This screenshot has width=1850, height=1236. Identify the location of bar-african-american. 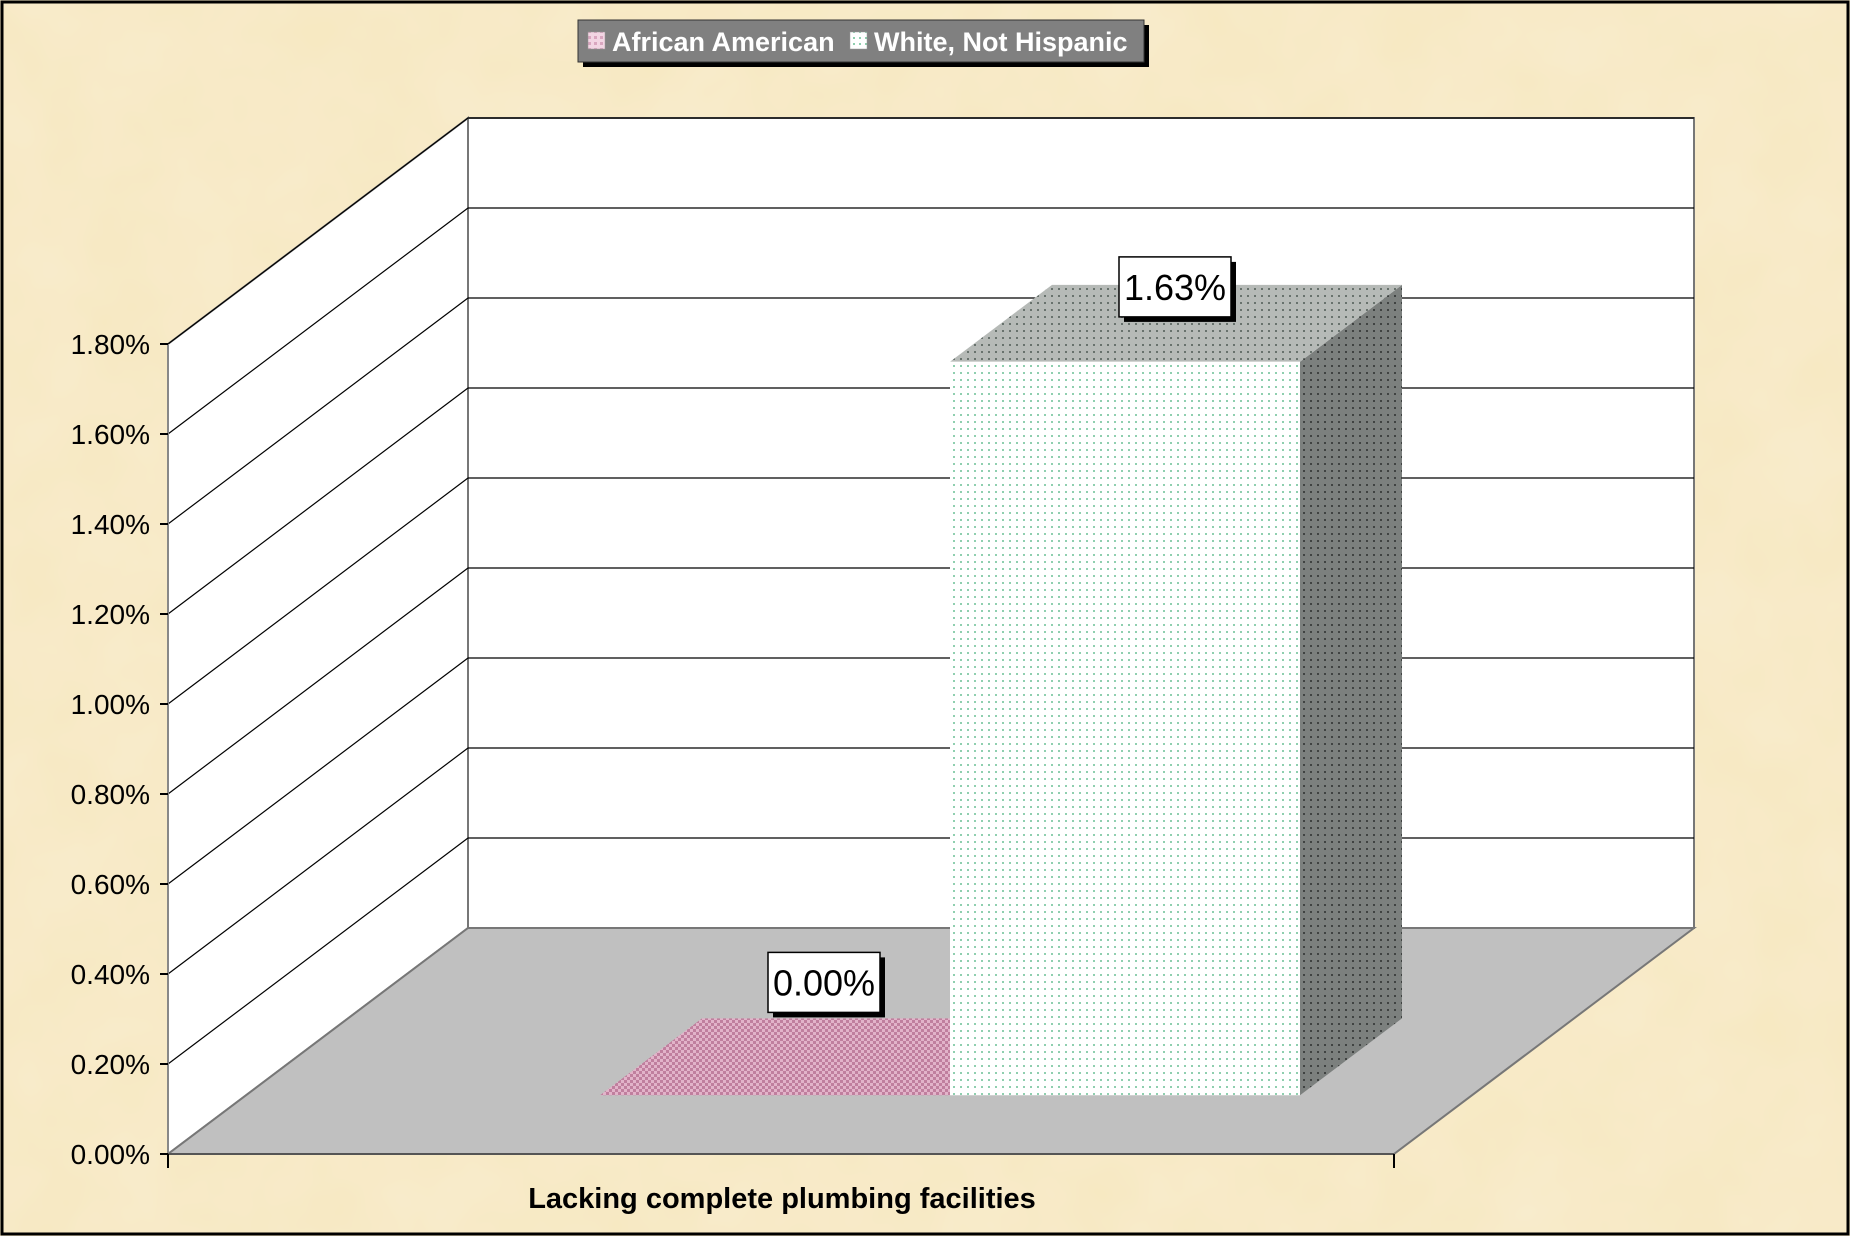
(826, 1057).